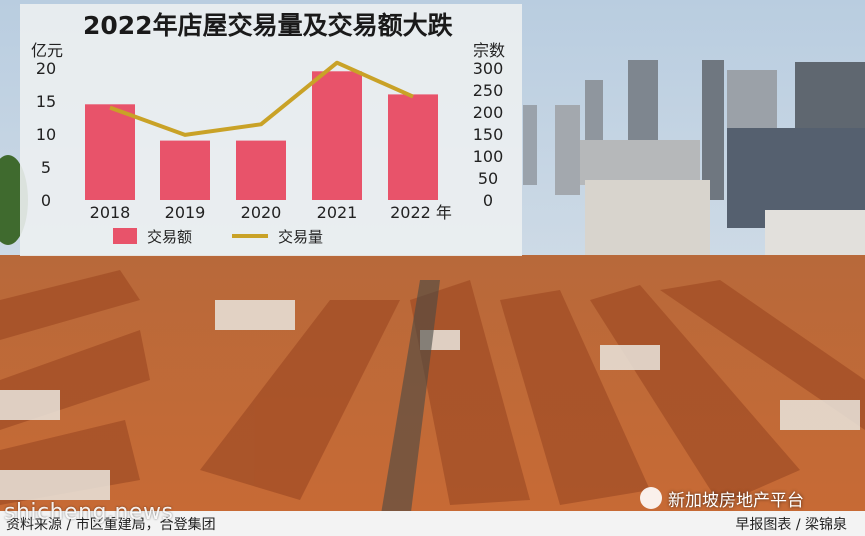 The height and width of the screenshot is (536, 865). What do you see at coordinates (46, 200) in the screenshot?
I see `left-tick-label: 0` at bounding box center [46, 200].